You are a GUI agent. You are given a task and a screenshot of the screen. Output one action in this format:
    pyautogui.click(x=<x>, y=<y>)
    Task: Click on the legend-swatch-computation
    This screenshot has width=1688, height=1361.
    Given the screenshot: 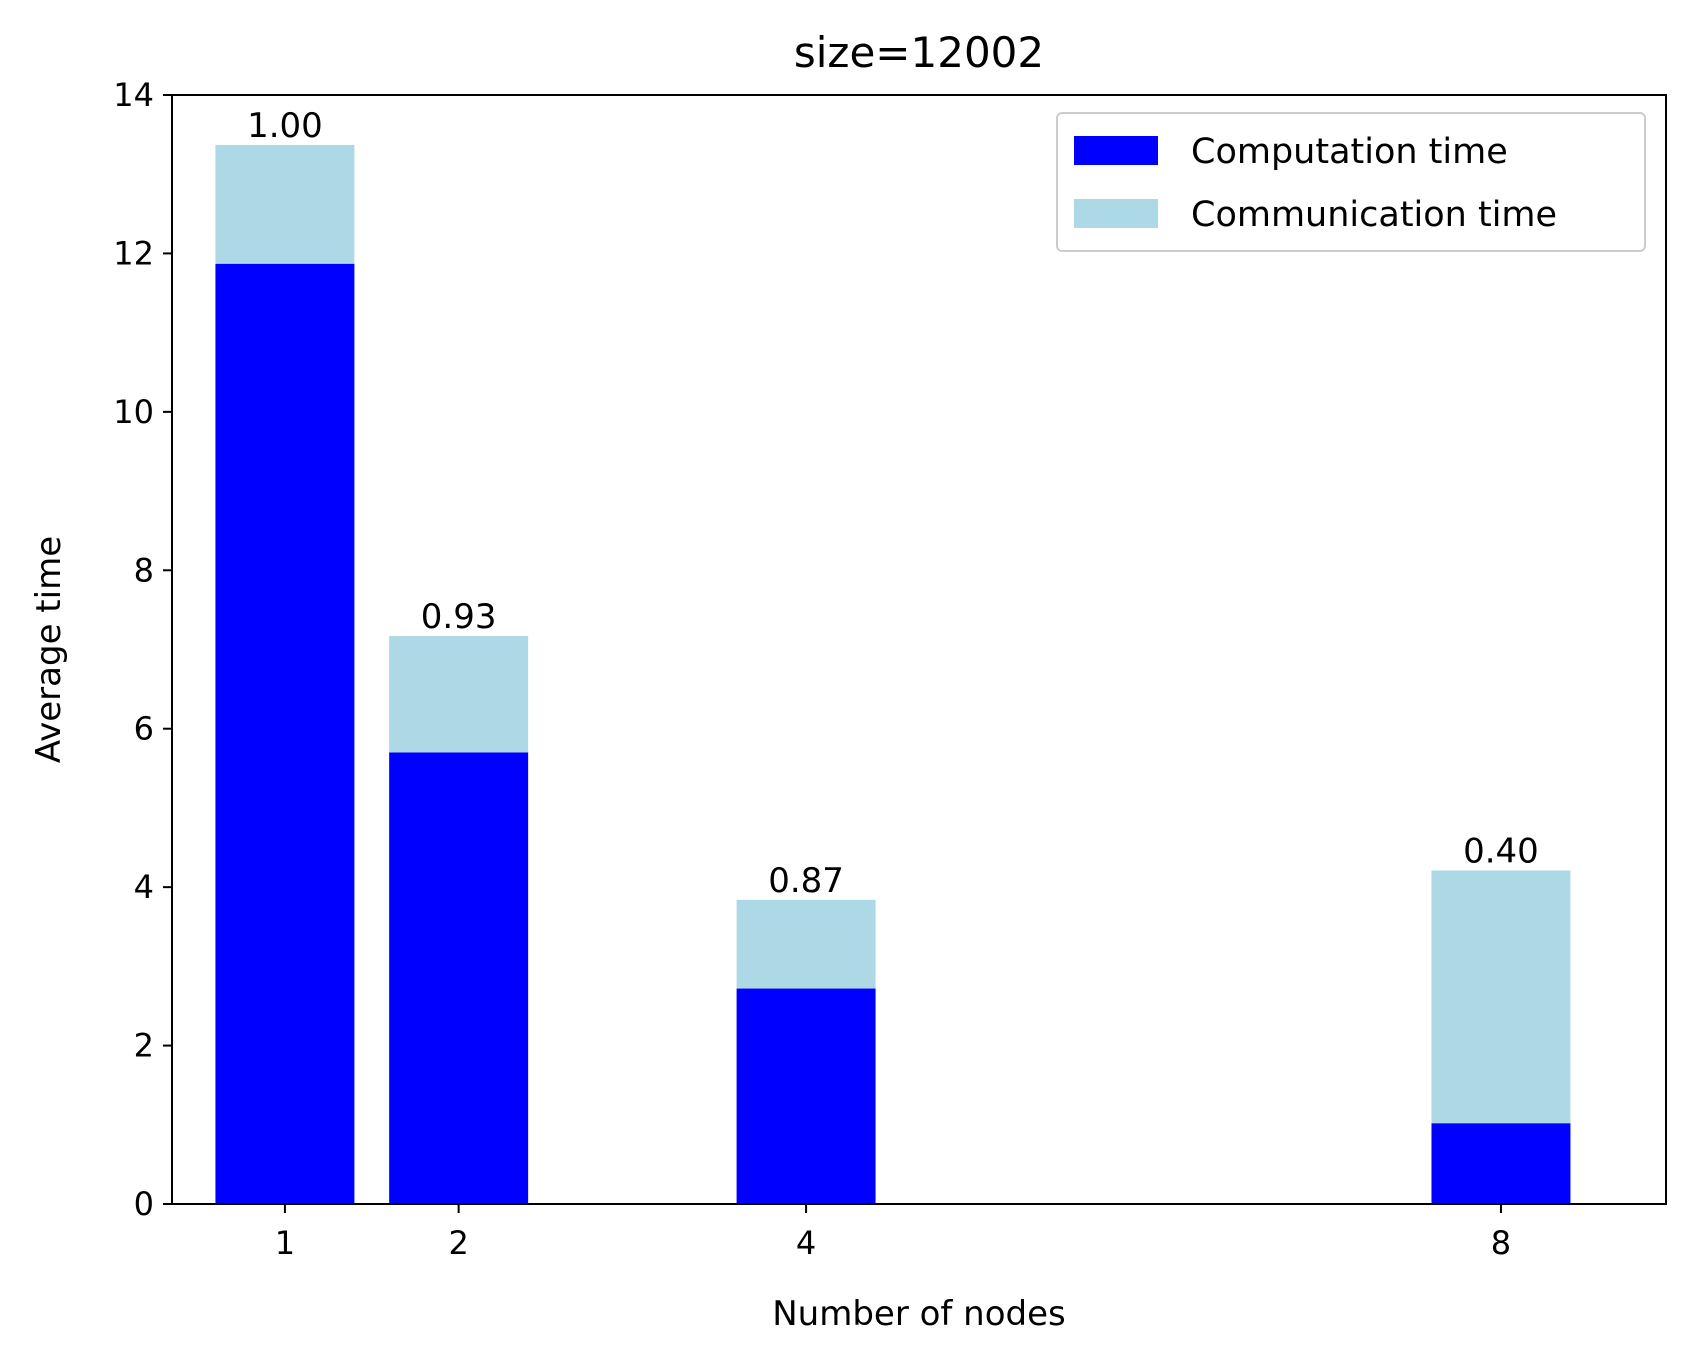 What is the action you would take?
    pyautogui.click(x=1116, y=150)
    